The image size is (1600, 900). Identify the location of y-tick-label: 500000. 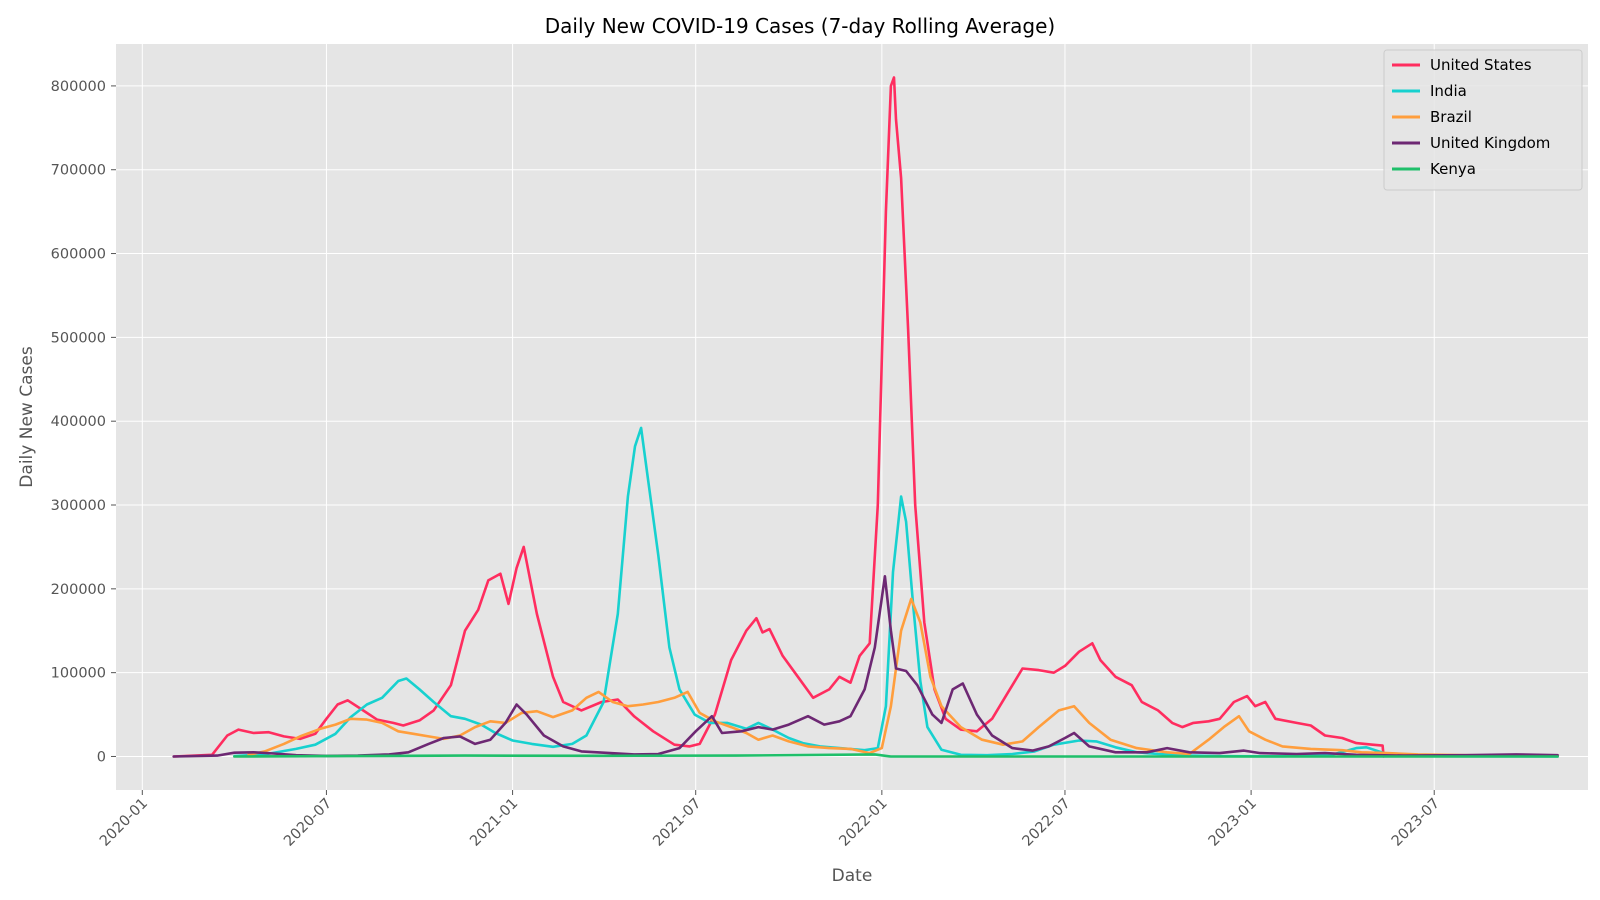
(78, 338).